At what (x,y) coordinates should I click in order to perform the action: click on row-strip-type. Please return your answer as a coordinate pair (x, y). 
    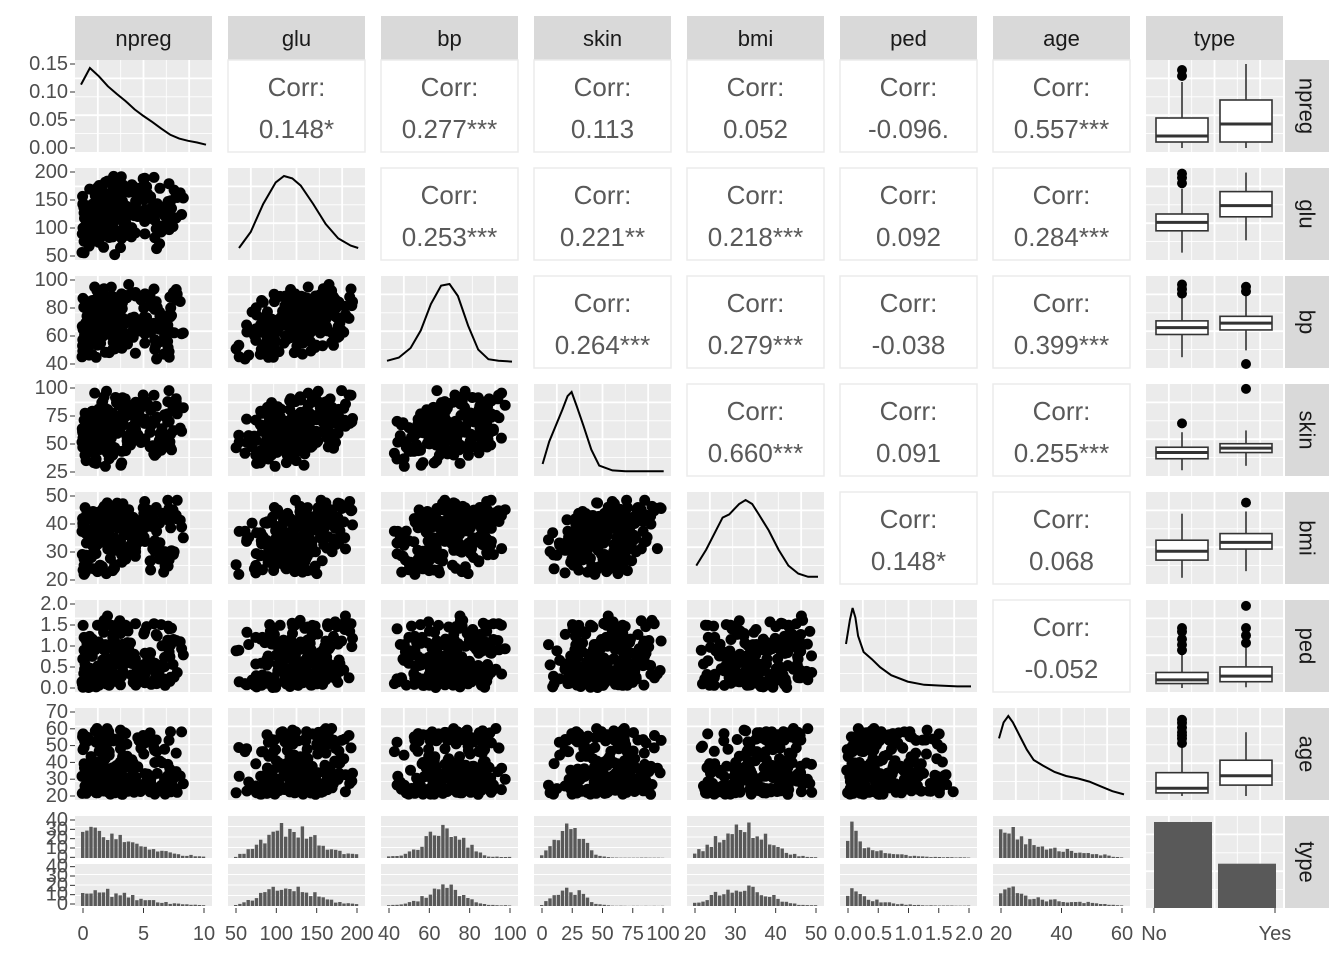
    Looking at the image, I should click on (1307, 862).